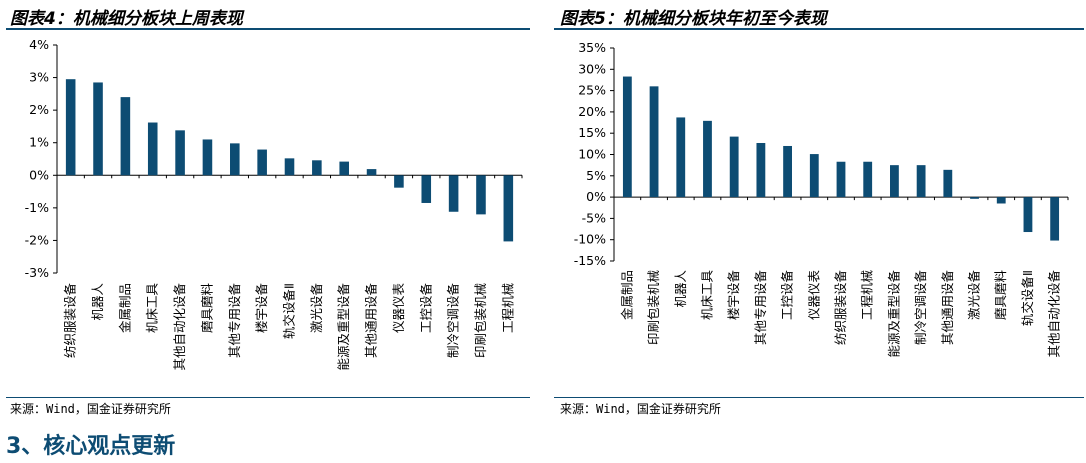  I want to click on y-tick-label: 1%, so click(39, 142).